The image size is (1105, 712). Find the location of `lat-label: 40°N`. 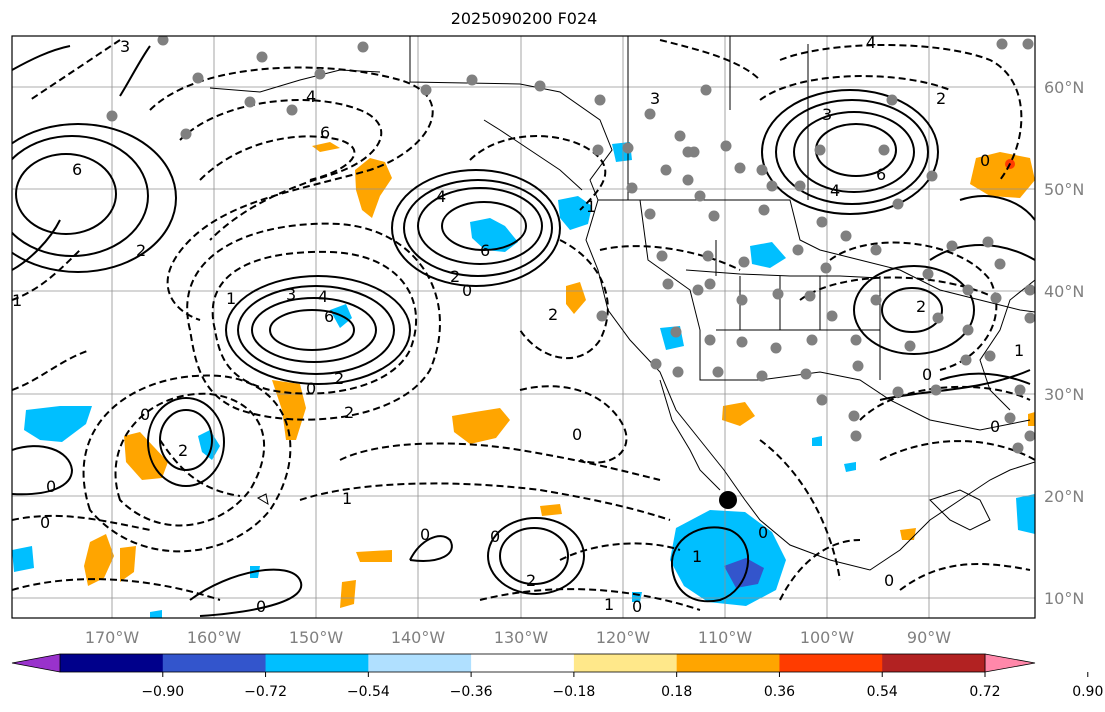

lat-label: 40°N is located at coordinates (1064, 291).